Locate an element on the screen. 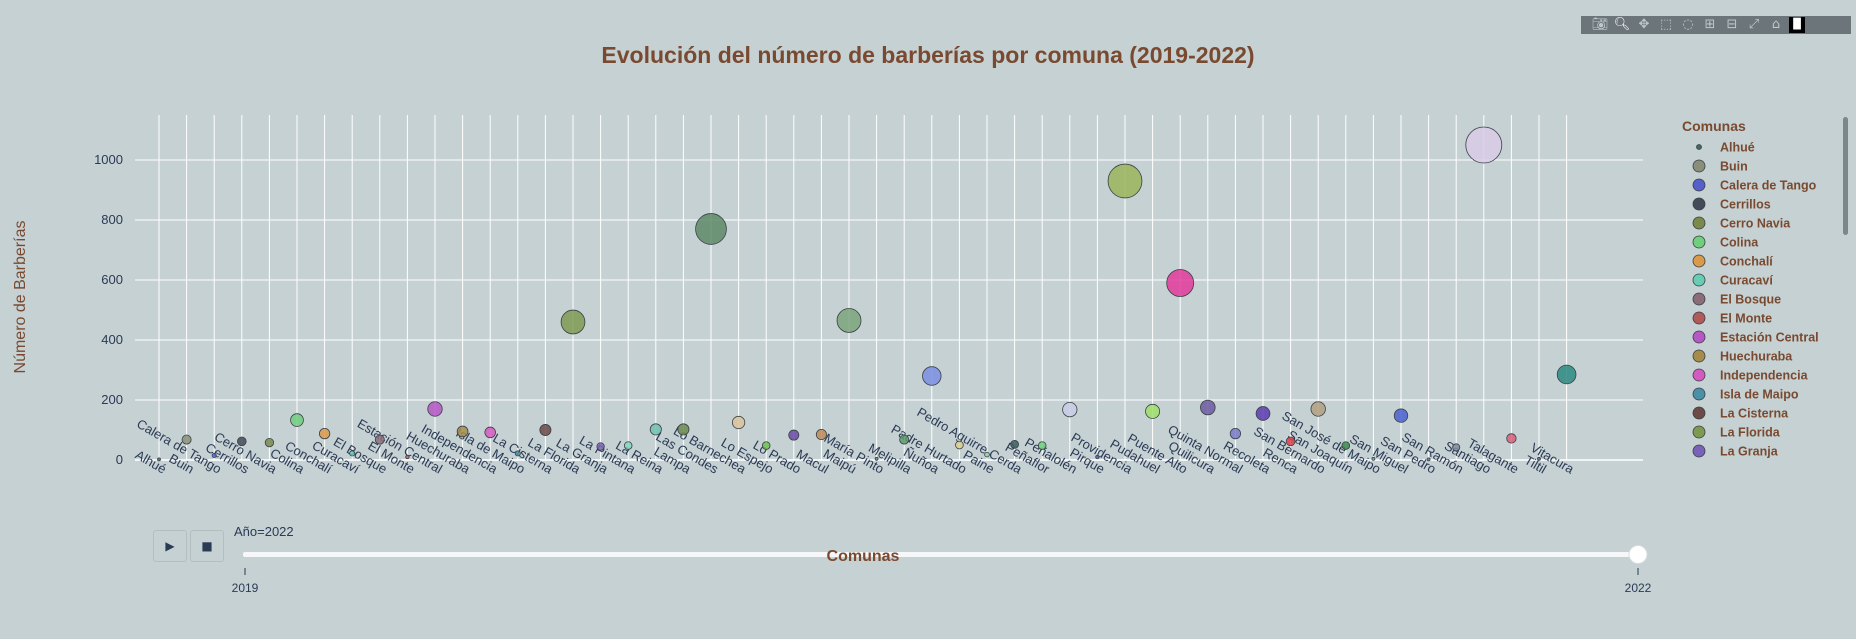 The height and width of the screenshot is (639, 1856). slider-handle is located at coordinates (1638, 554).